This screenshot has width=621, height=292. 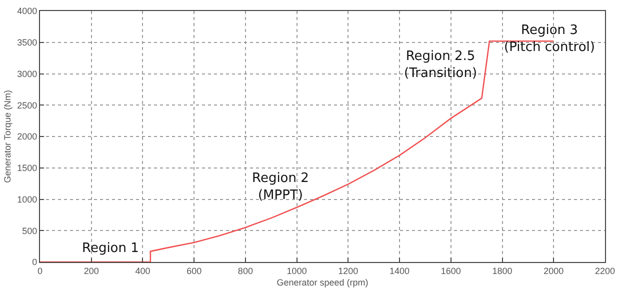 What do you see at coordinates (245, 271) in the screenshot?
I see `x-tick-label: 800` at bounding box center [245, 271].